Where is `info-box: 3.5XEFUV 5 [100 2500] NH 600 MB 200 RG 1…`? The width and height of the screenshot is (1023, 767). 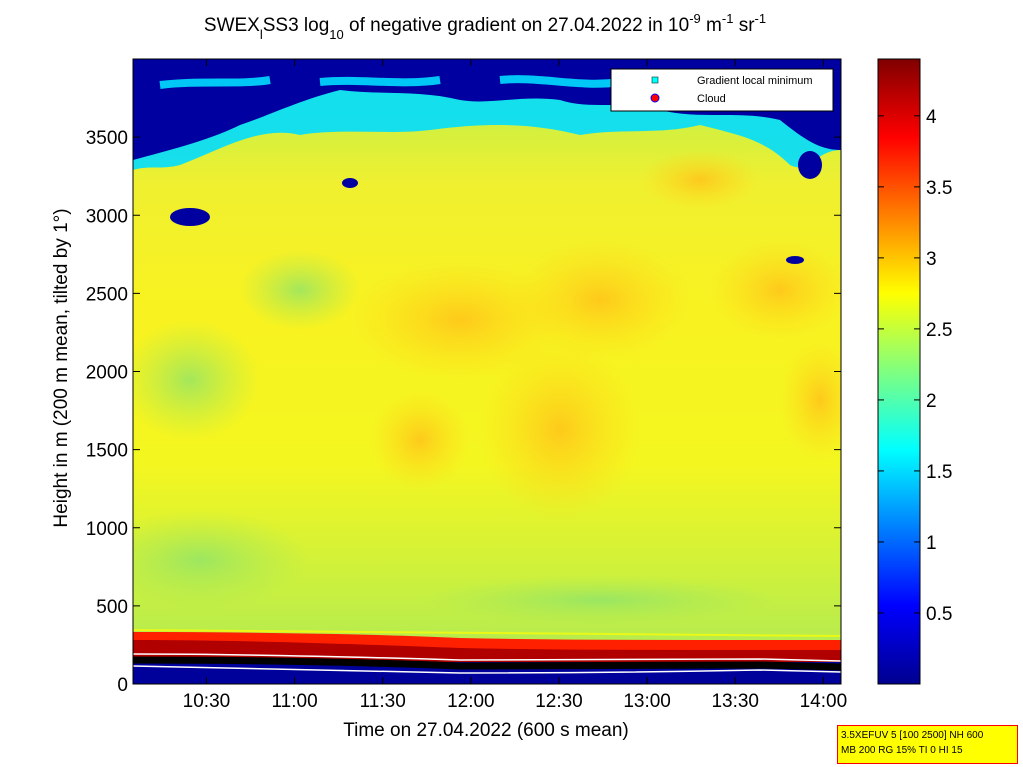
info-box: 3.5XEFUV 5 [100 2500] NH 600 MB 200 RG 1… is located at coordinates (927, 744).